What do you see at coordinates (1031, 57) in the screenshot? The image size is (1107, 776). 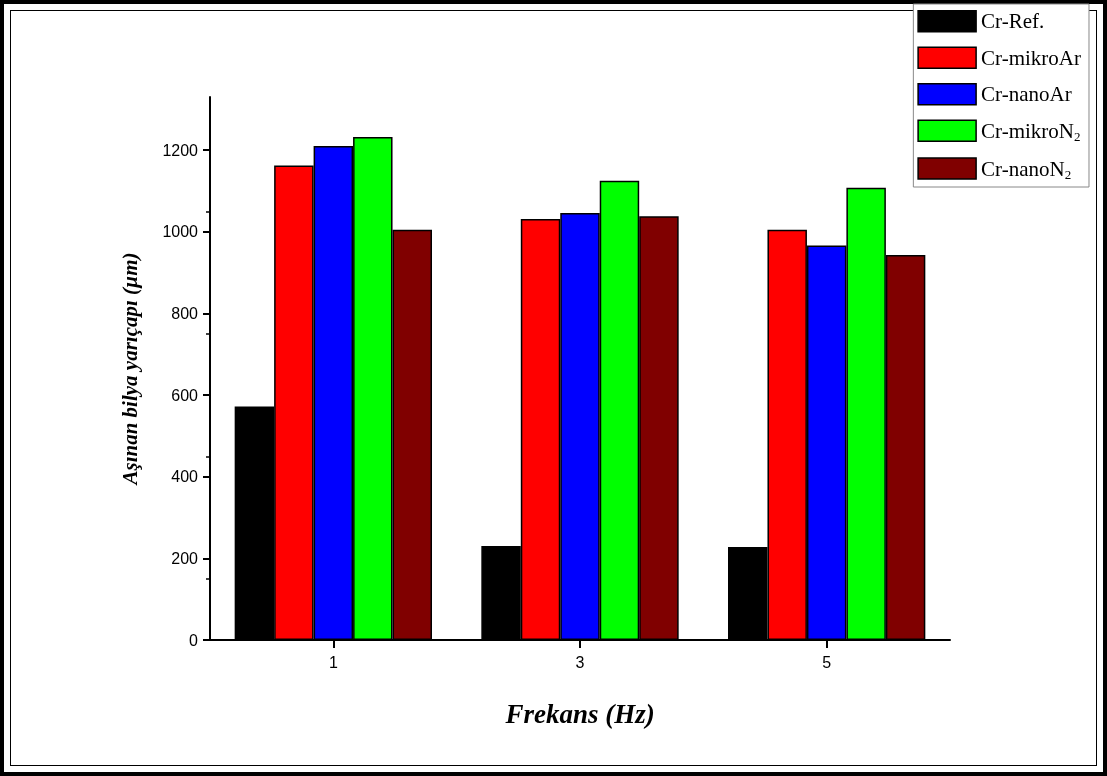 I see `legend-label: Cr-mikroAr` at bounding box center [1031, 57].